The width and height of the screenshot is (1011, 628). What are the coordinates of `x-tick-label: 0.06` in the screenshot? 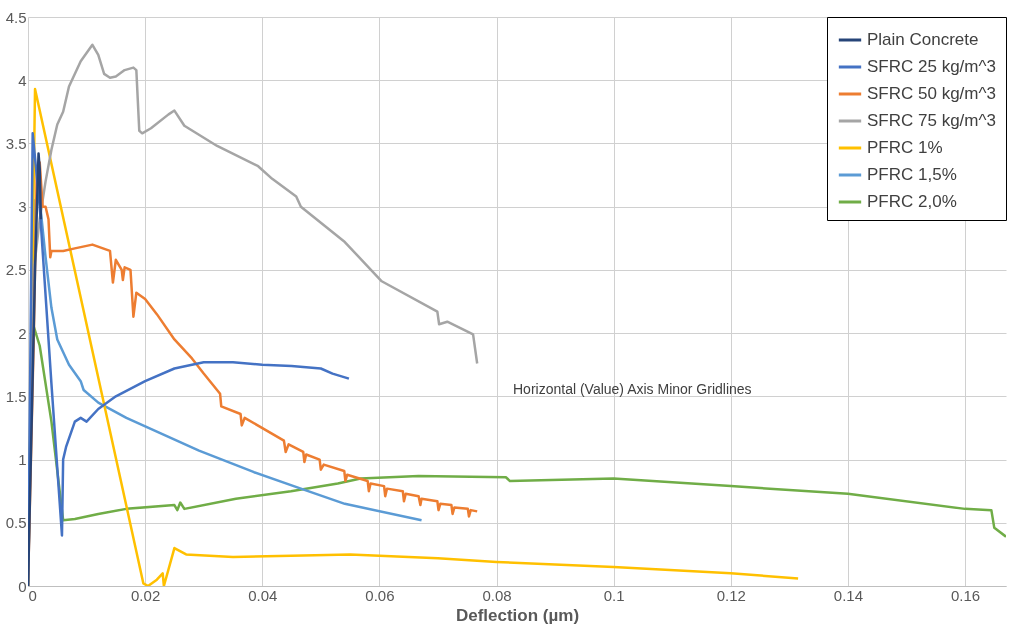 It's located at (380, 595).